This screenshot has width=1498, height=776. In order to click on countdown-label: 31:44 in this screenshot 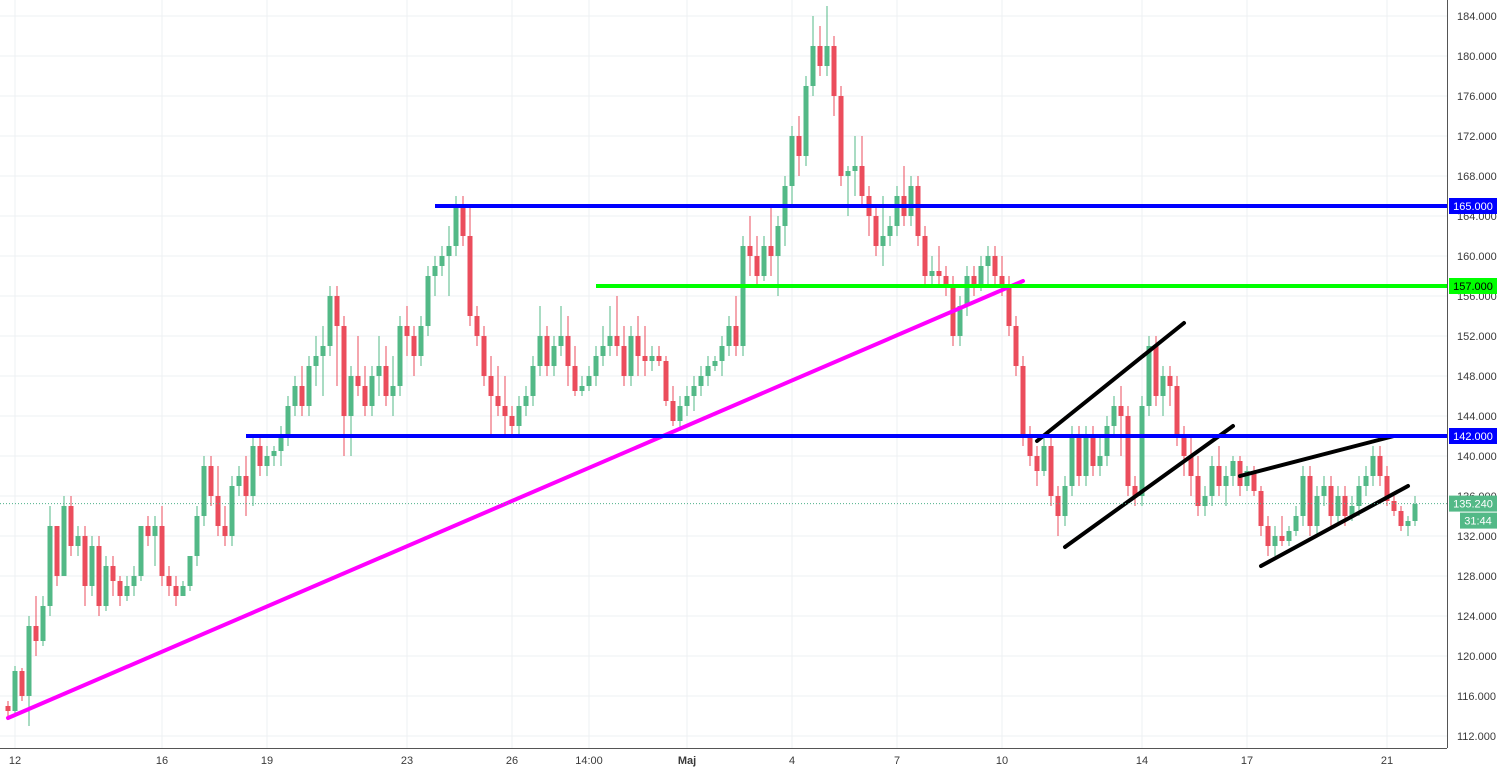, I will do `click(1478, 522)`.